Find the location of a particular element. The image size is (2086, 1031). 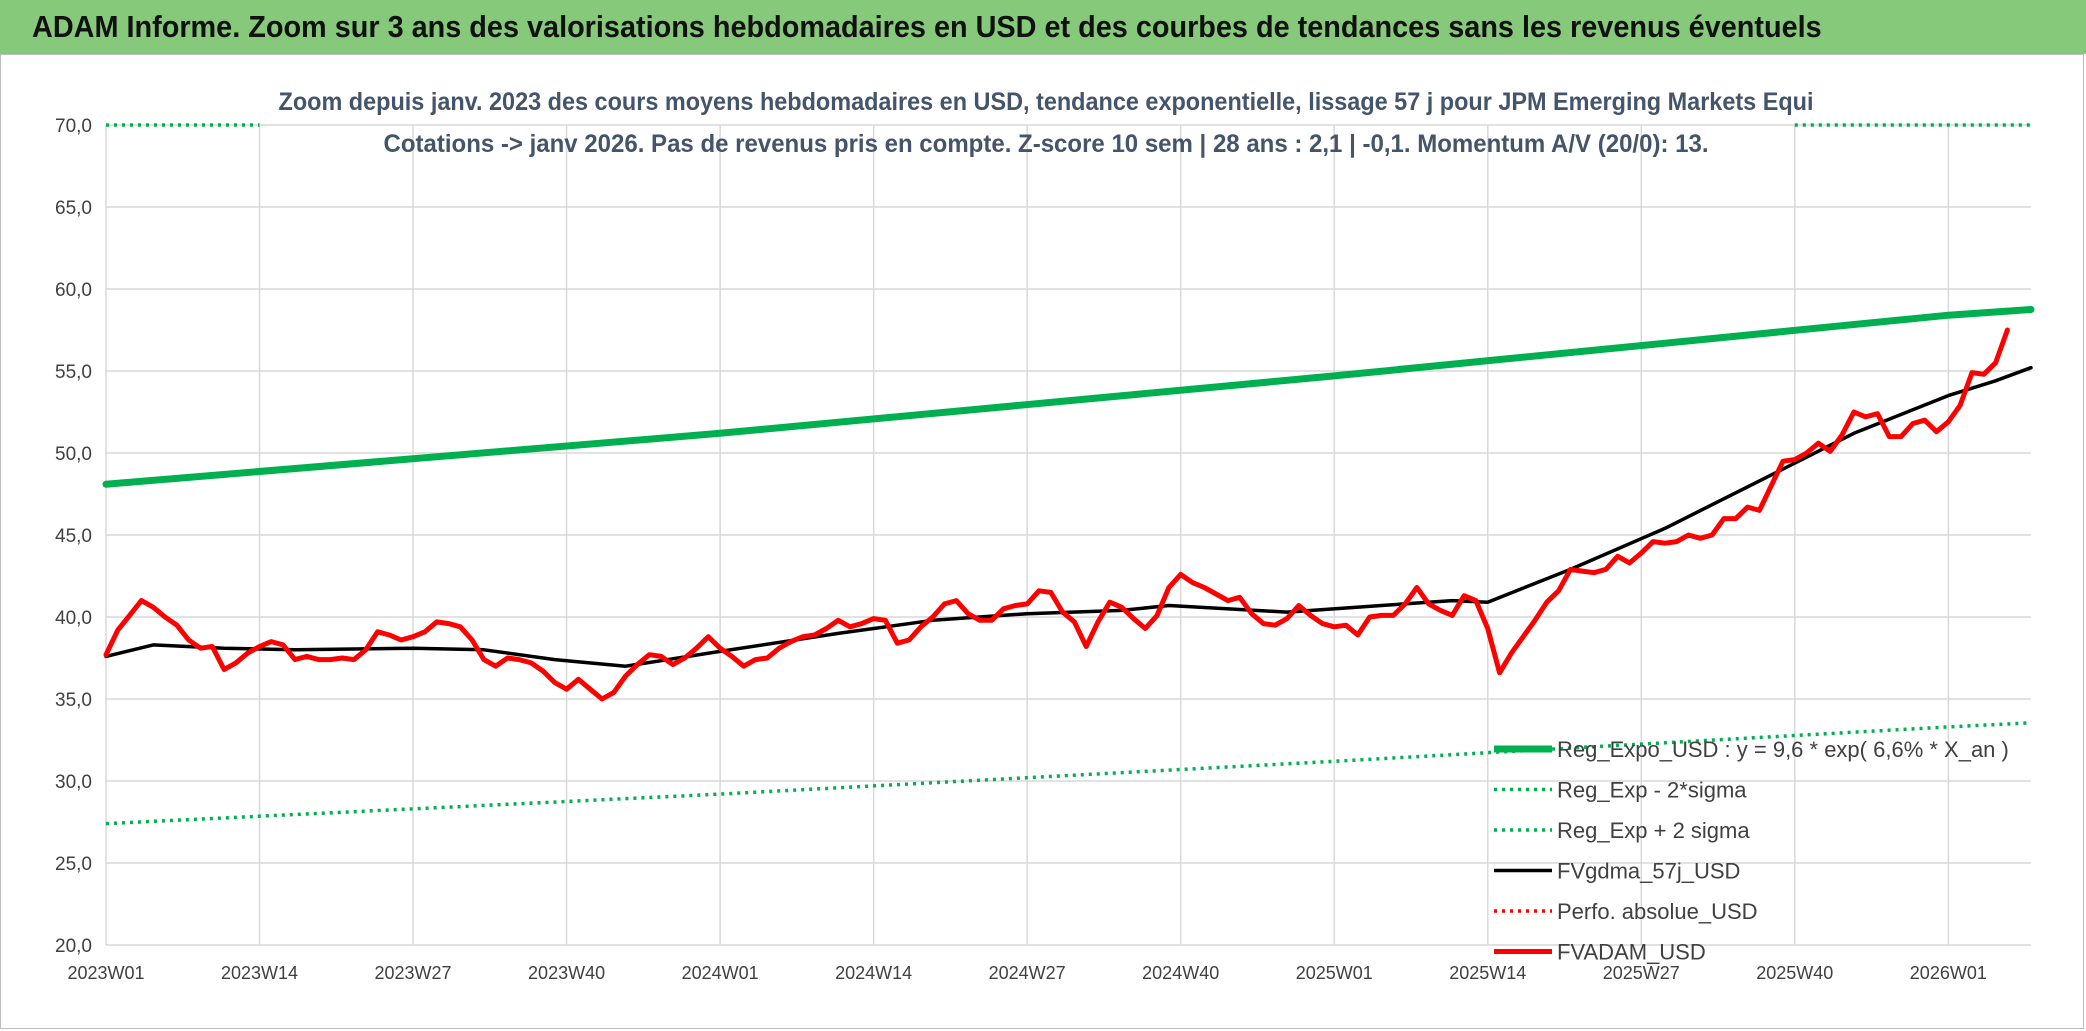

y-tick-label: 40,0 is located at coordinates (73, 618).